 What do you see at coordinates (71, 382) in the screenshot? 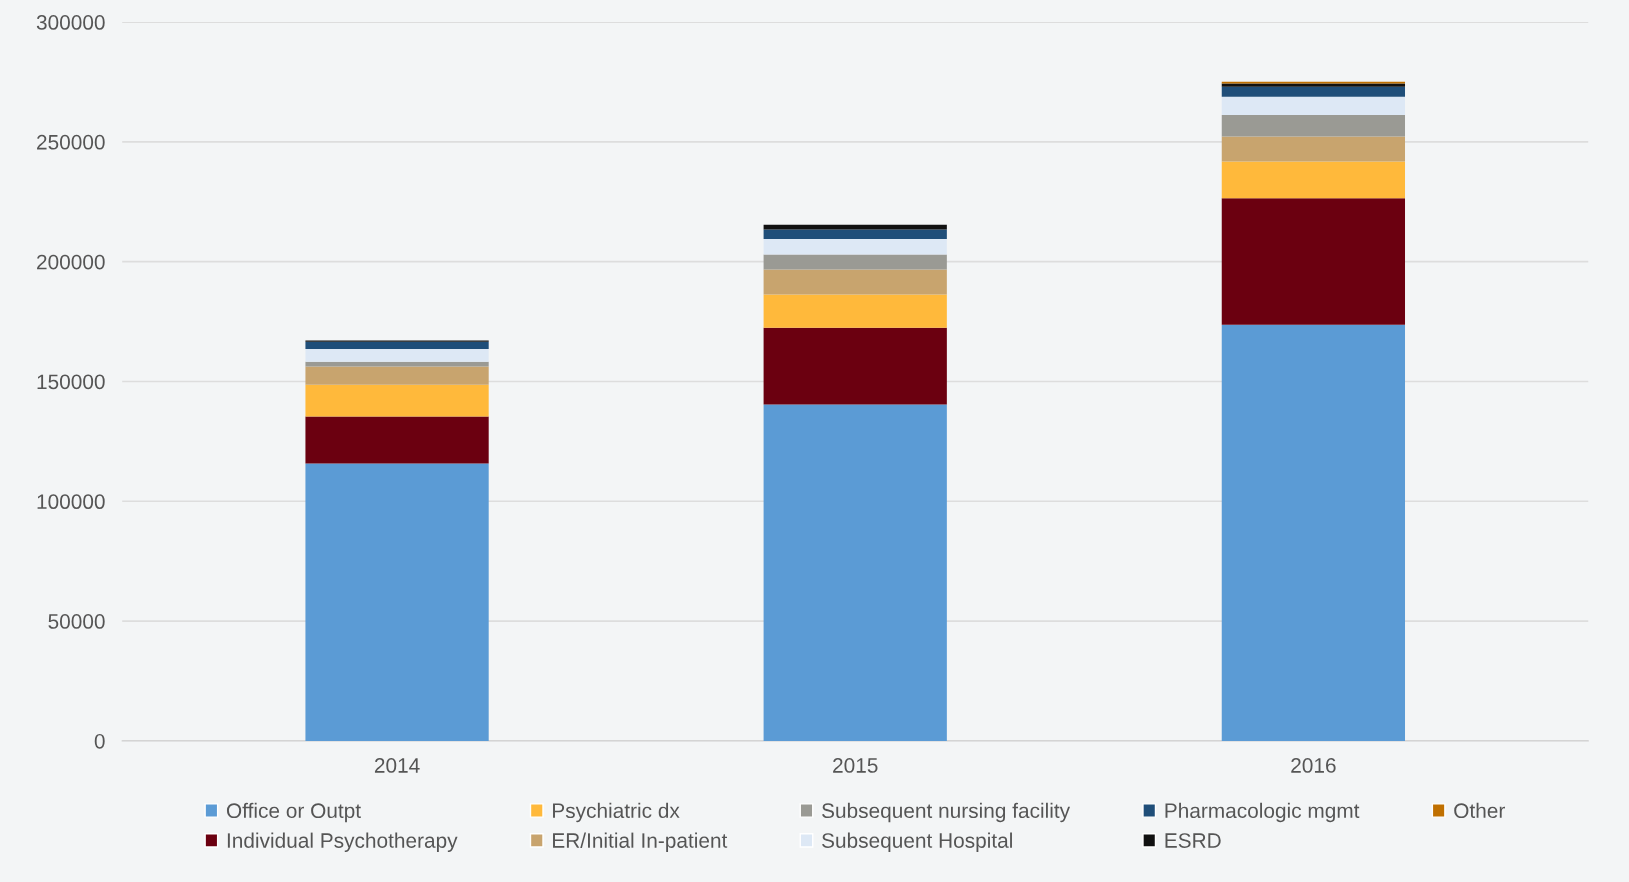
I see `y-tick-label: 150000` at bounding box center [71, 382].